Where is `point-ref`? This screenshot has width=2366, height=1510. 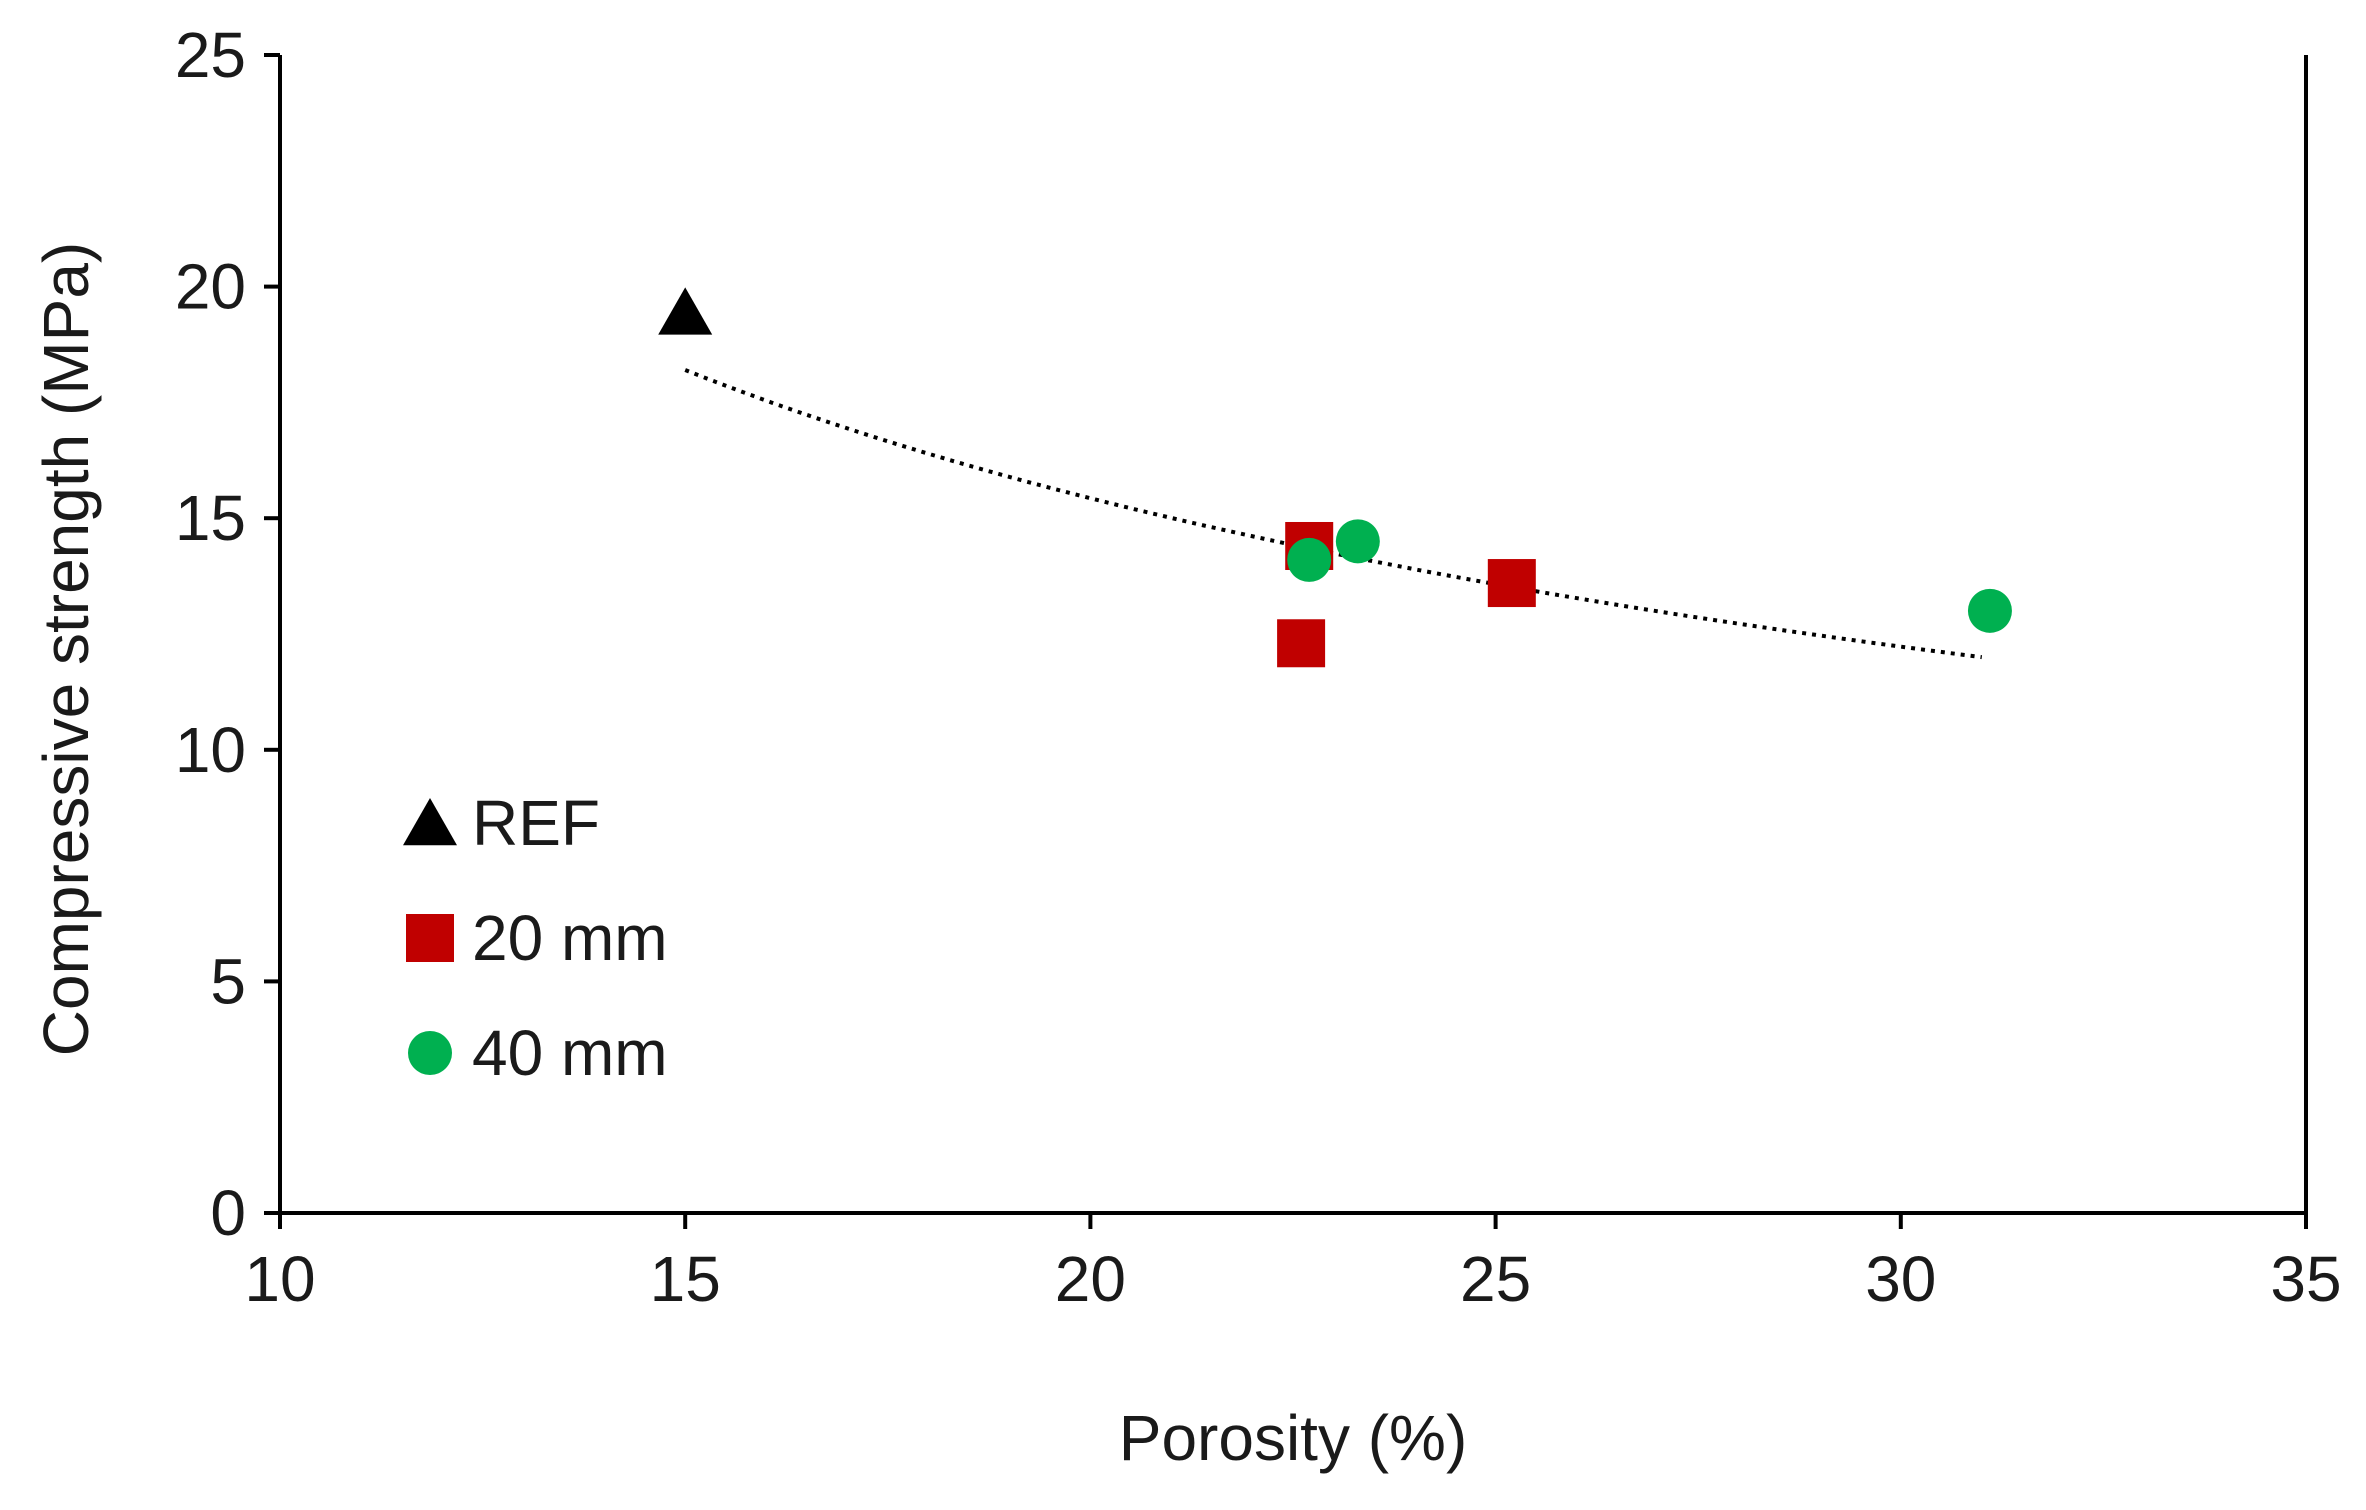
point-ref is located at coordinates (685, 311).